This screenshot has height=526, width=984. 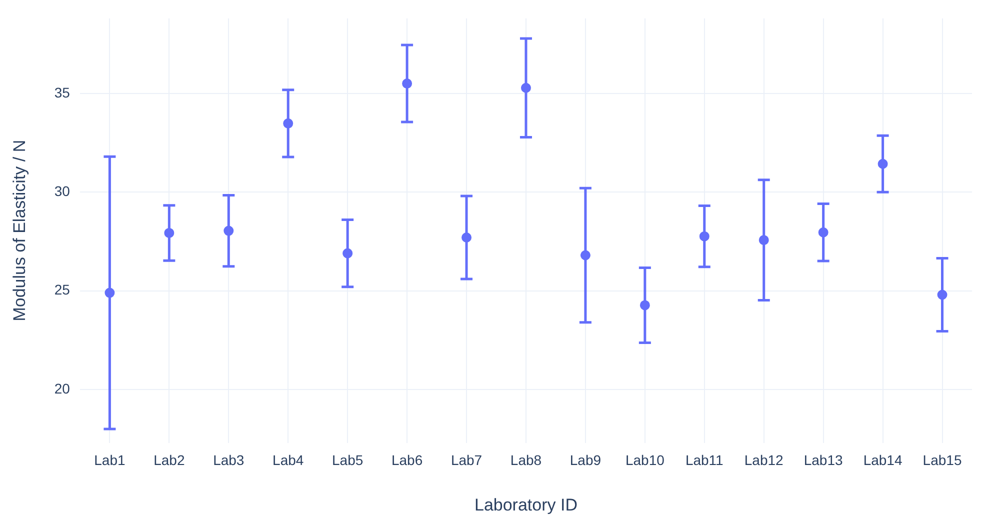 What do you see at coordinates (586, 460) in the screenshot?
I see `x-tick-label: Lab9` at bounding box center [586, 460].